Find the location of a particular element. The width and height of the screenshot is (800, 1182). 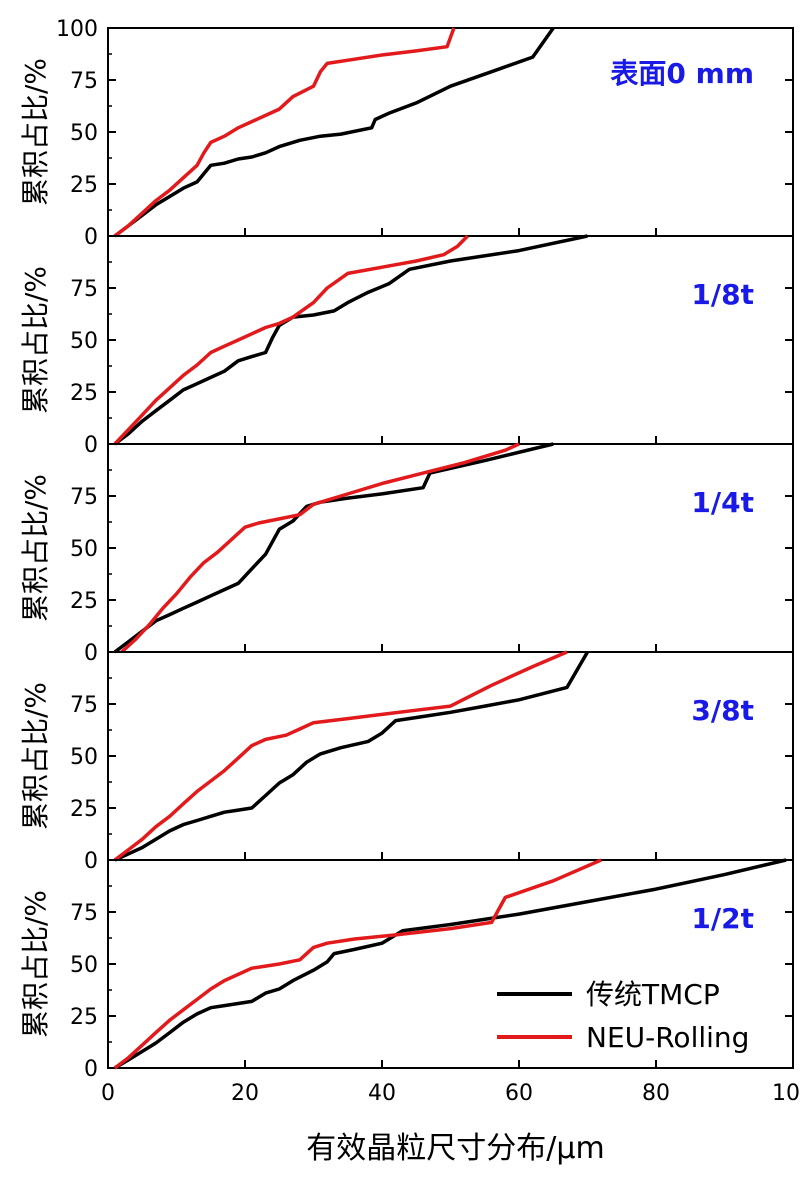

panel-label: 表面0 mm is located at coordinates (682, 73).